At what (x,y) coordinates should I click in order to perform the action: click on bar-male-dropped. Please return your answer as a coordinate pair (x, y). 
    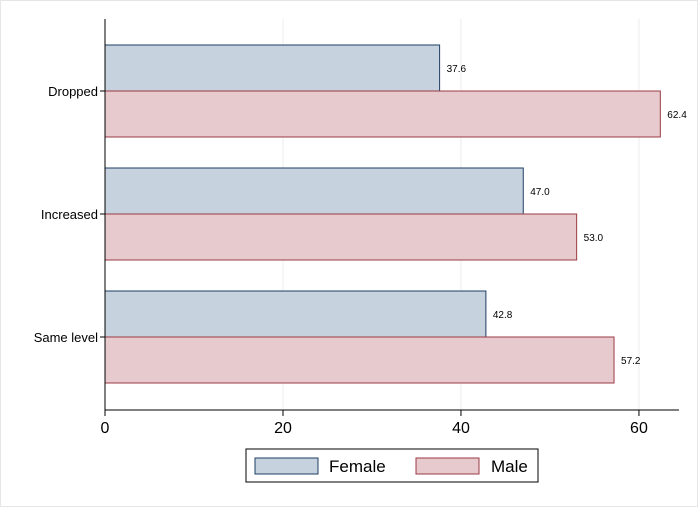
    Looking at the image, I should click on (382, 114).